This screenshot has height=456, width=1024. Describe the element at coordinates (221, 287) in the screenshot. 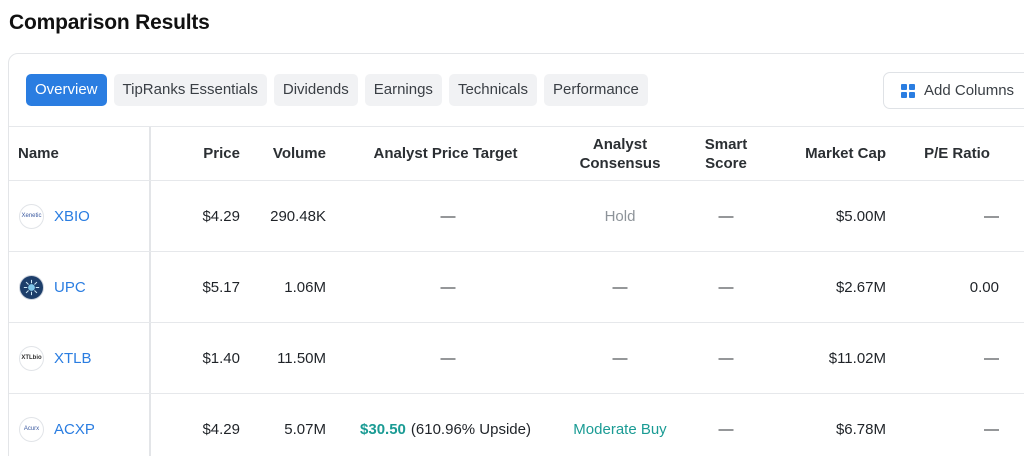

I see `price-cell: $5.17` at that location.